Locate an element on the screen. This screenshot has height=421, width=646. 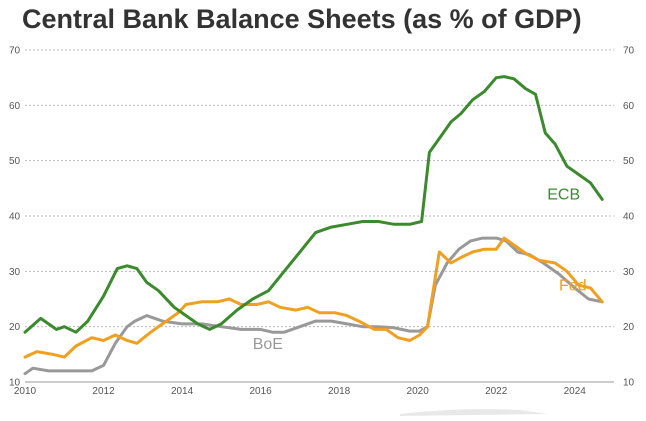
y-tick-label-left: 60 is located at coordinates (15, 106).